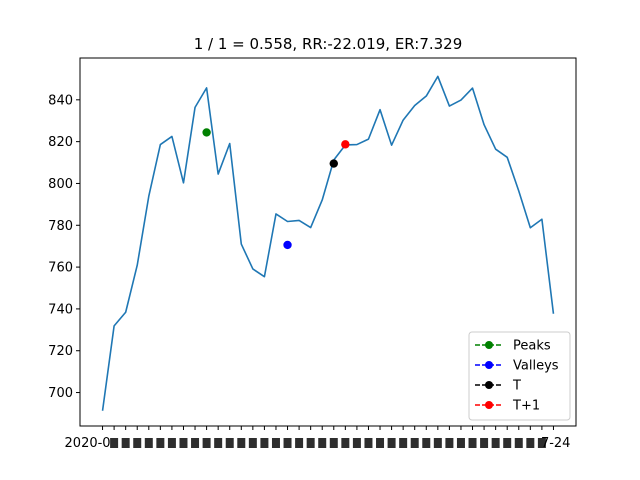 This screenshot has height=480, width=640. Describe the element at coordinates (276, 189) in the screenshot. I see `marker-layer` at that location.